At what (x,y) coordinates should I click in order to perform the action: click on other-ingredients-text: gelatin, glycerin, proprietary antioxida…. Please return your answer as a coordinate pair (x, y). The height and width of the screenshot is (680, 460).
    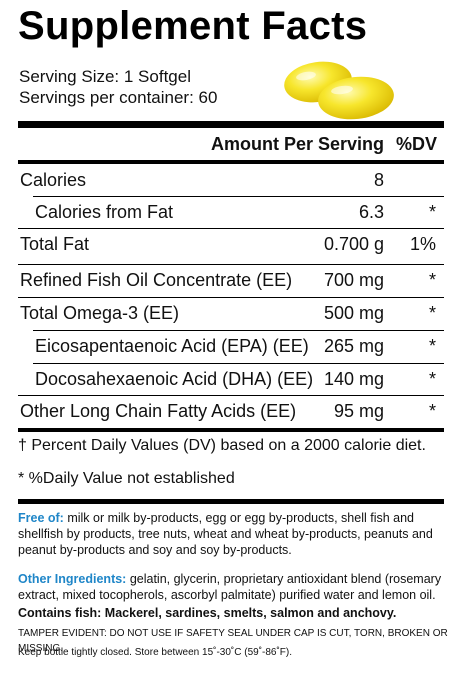
    Looking at the image, I should click on (230, 587).